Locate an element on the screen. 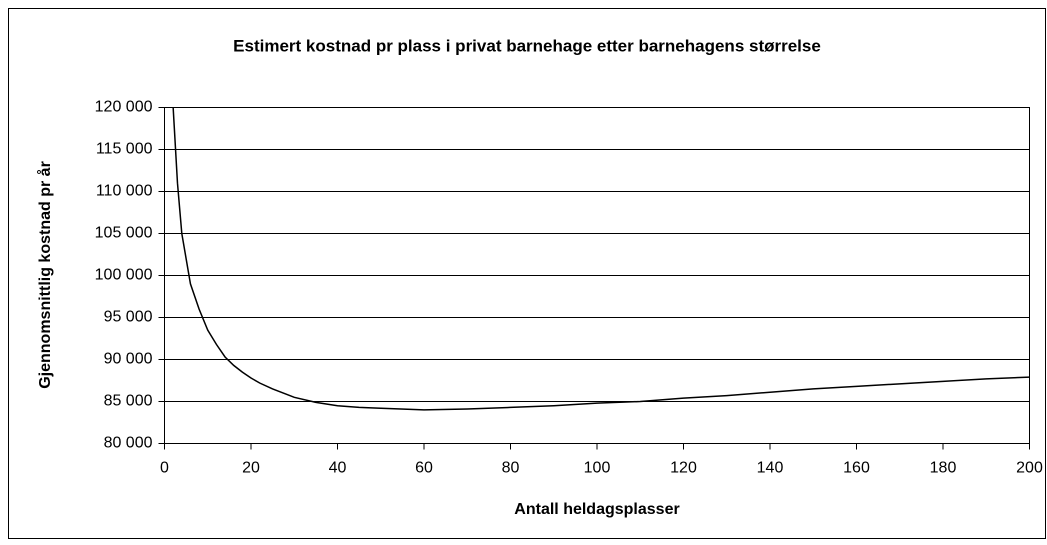 The width and height of the screenshot is (1047, 545). y-tick-label: 120 000 is located at coordinates (124, 107).